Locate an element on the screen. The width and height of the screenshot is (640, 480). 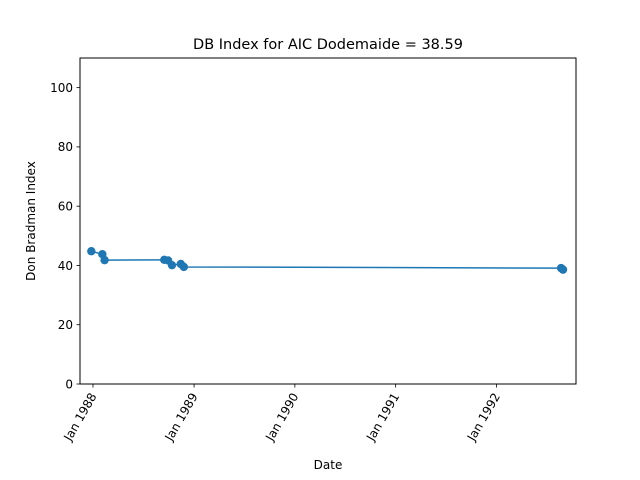
y-tick-label: 20 is located at coordinates (65, 325).